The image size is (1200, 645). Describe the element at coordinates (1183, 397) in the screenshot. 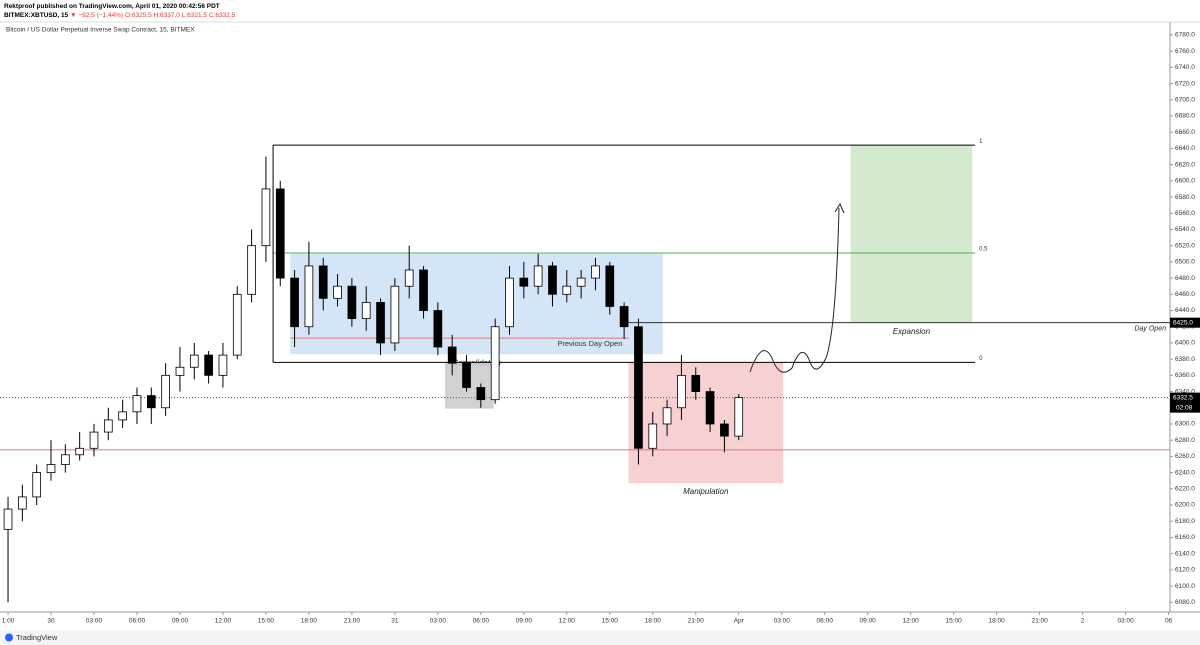

I see `last-price-text: 6332.5` at that location.